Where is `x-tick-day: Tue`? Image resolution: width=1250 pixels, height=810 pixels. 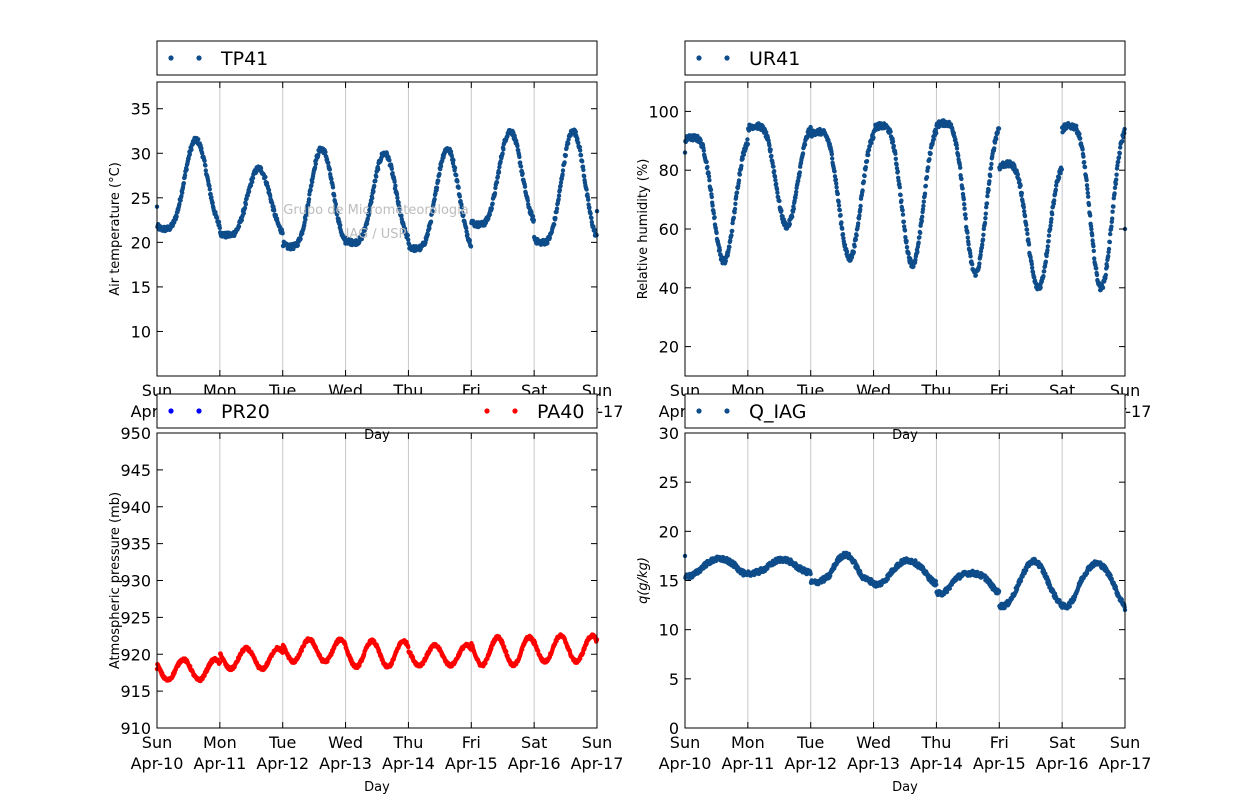
x-tick-day: Tue is located at coordinates (282, 742).